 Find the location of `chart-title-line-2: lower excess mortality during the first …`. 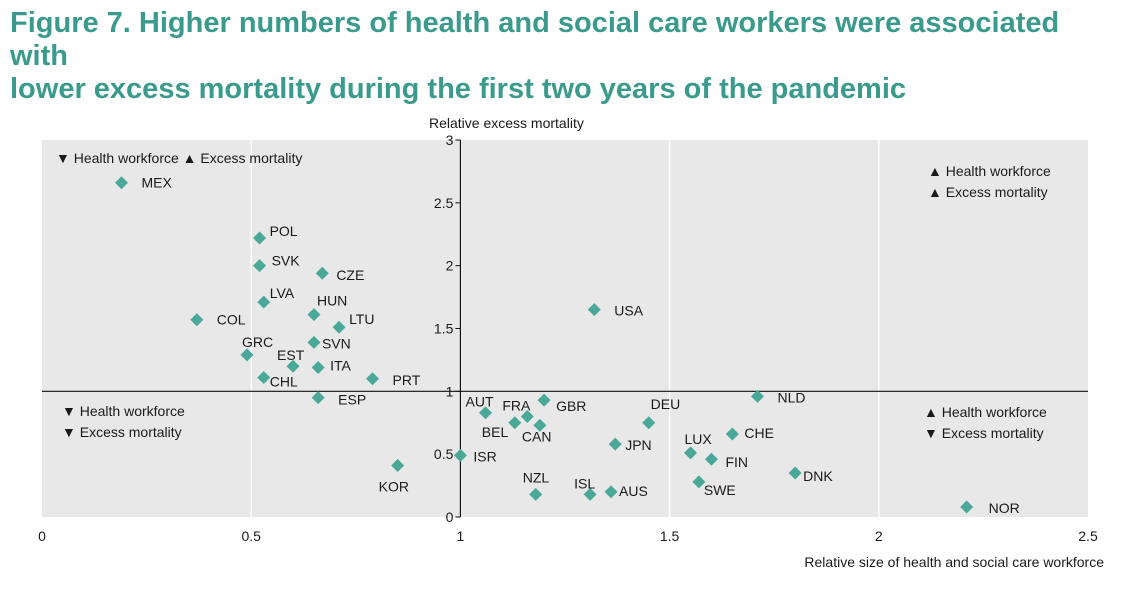

chart-title-line-2: lower excess mortality during the first … is located at coordinates (458, 89).